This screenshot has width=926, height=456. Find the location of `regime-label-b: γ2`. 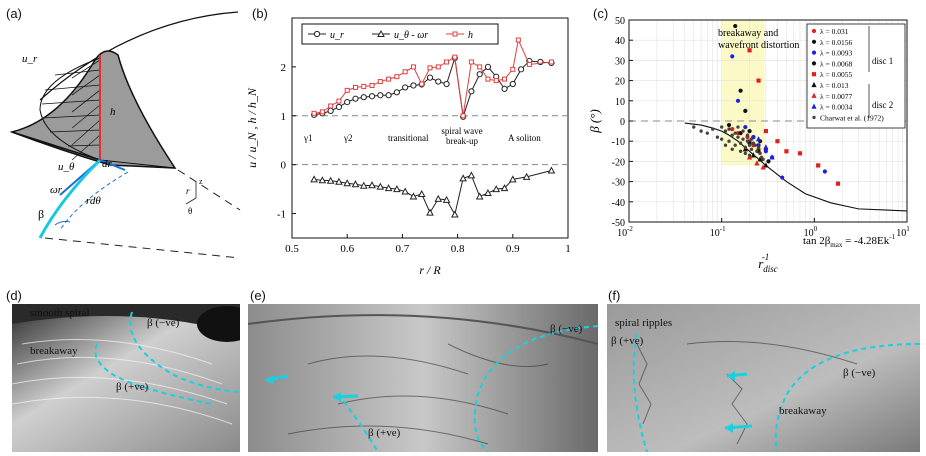

regime-label-b: γ2 is located at coordinates (347, 138).